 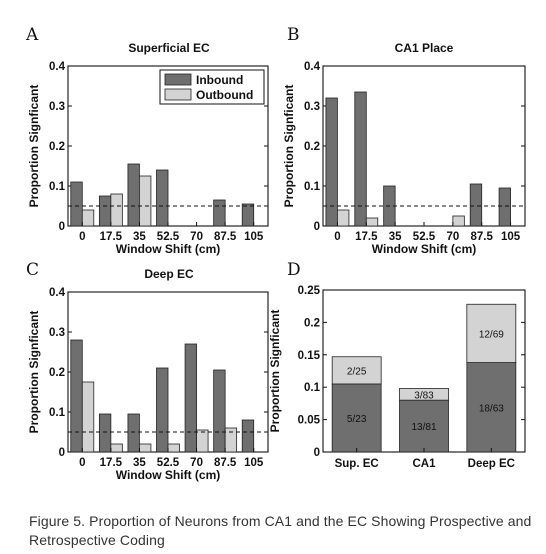 What do you see at coordinates (293, 35) in the screenshot?
I see `panel-letter: B` at bounding box center [293, 35].